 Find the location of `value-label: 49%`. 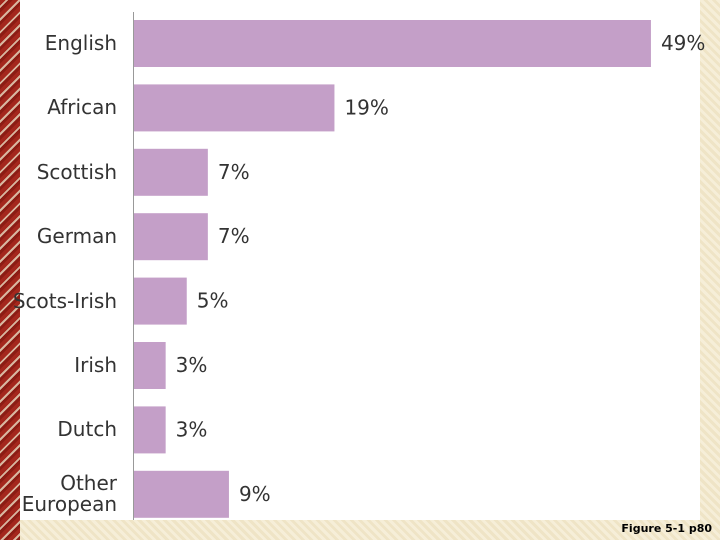

value-label: 49% is located at coordinates (683, 43).